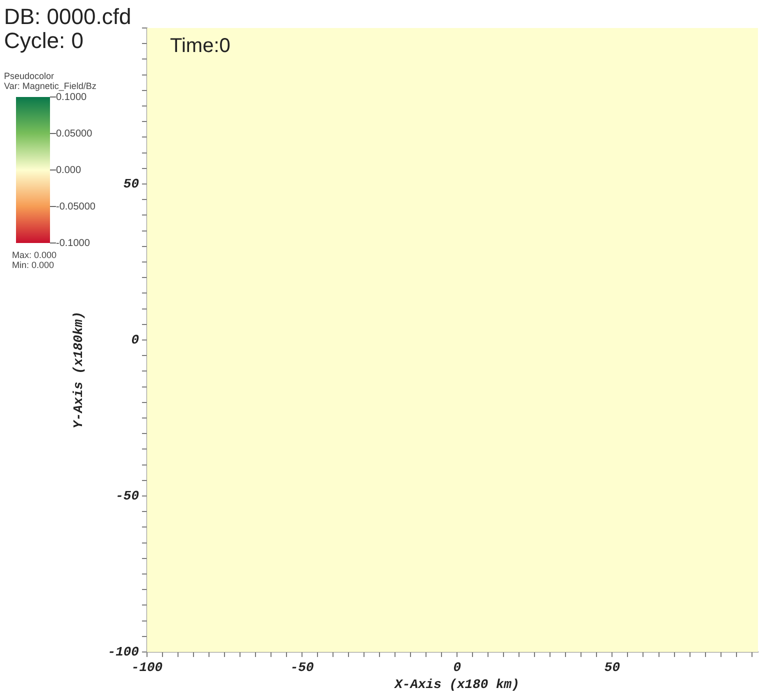 This screenshot has width=759, height=691. I want to click on annotation: Time:0, so click(200, 46).